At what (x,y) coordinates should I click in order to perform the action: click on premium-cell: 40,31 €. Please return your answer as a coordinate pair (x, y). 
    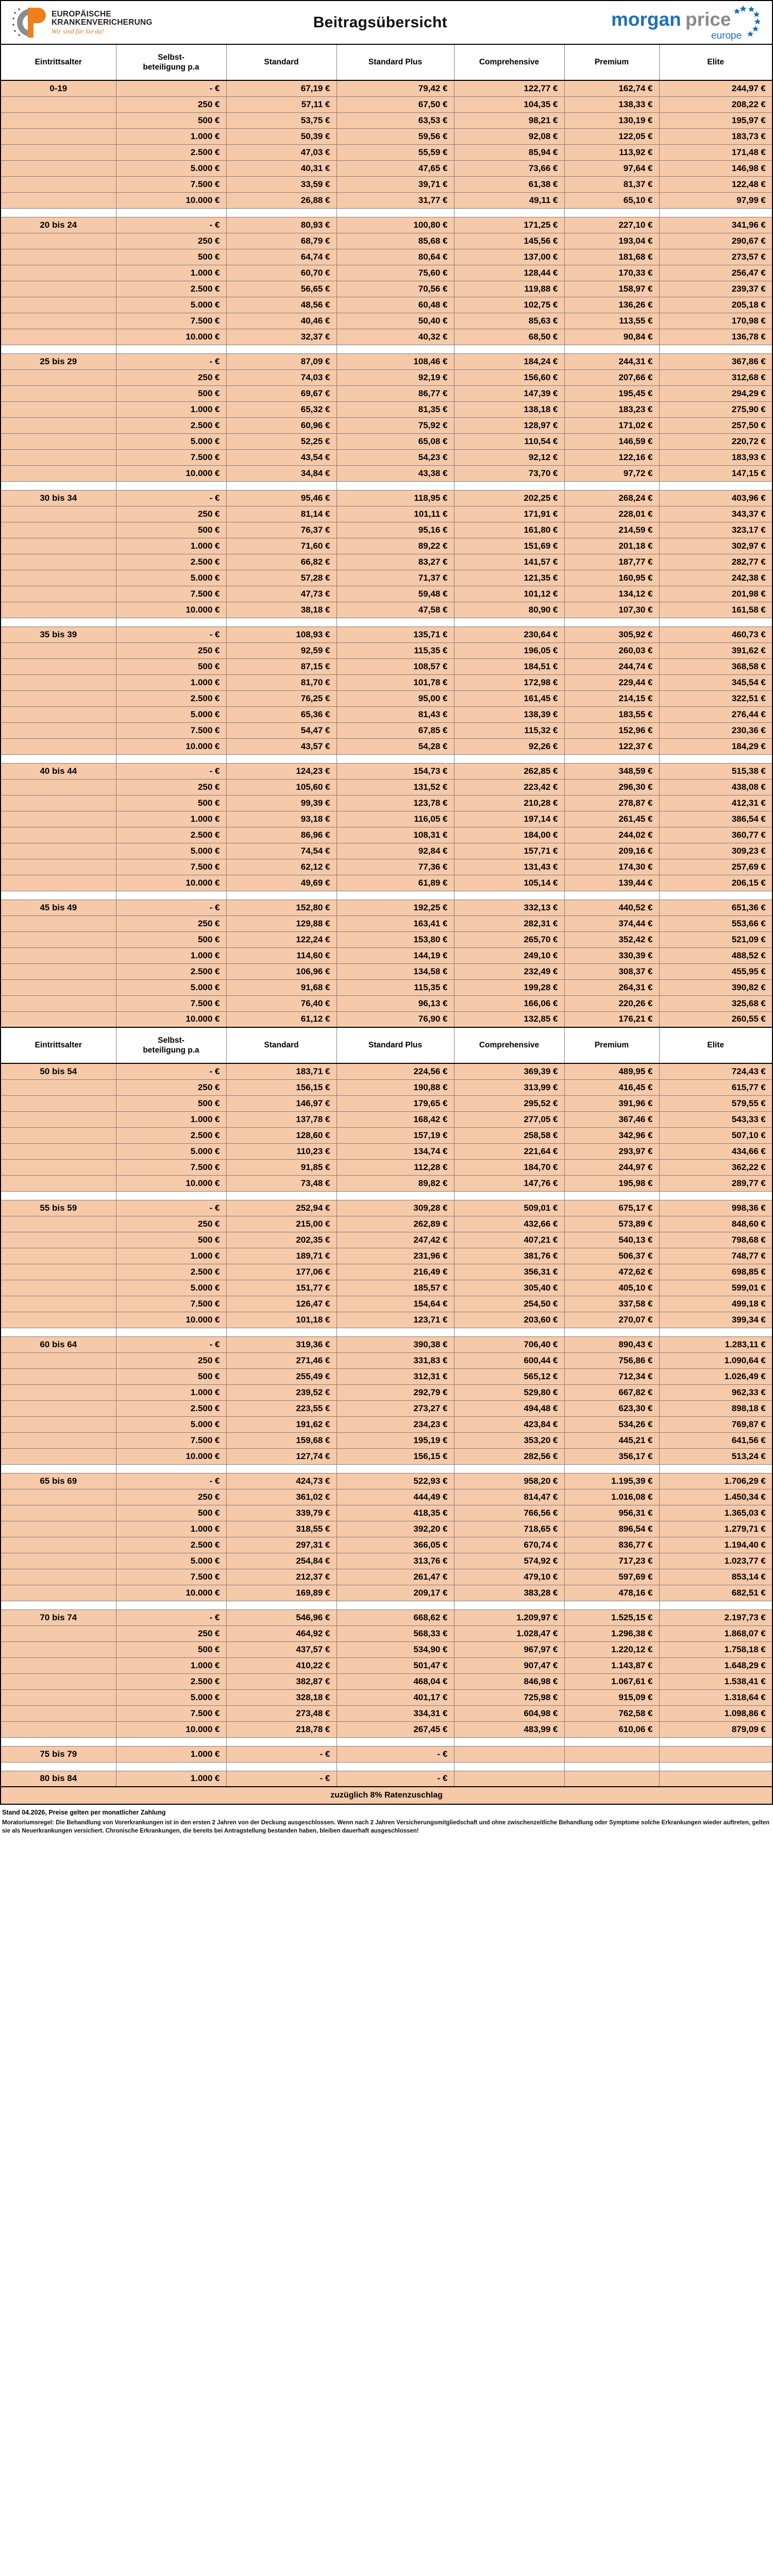
    Looking at the image, I should click on (281, 168).